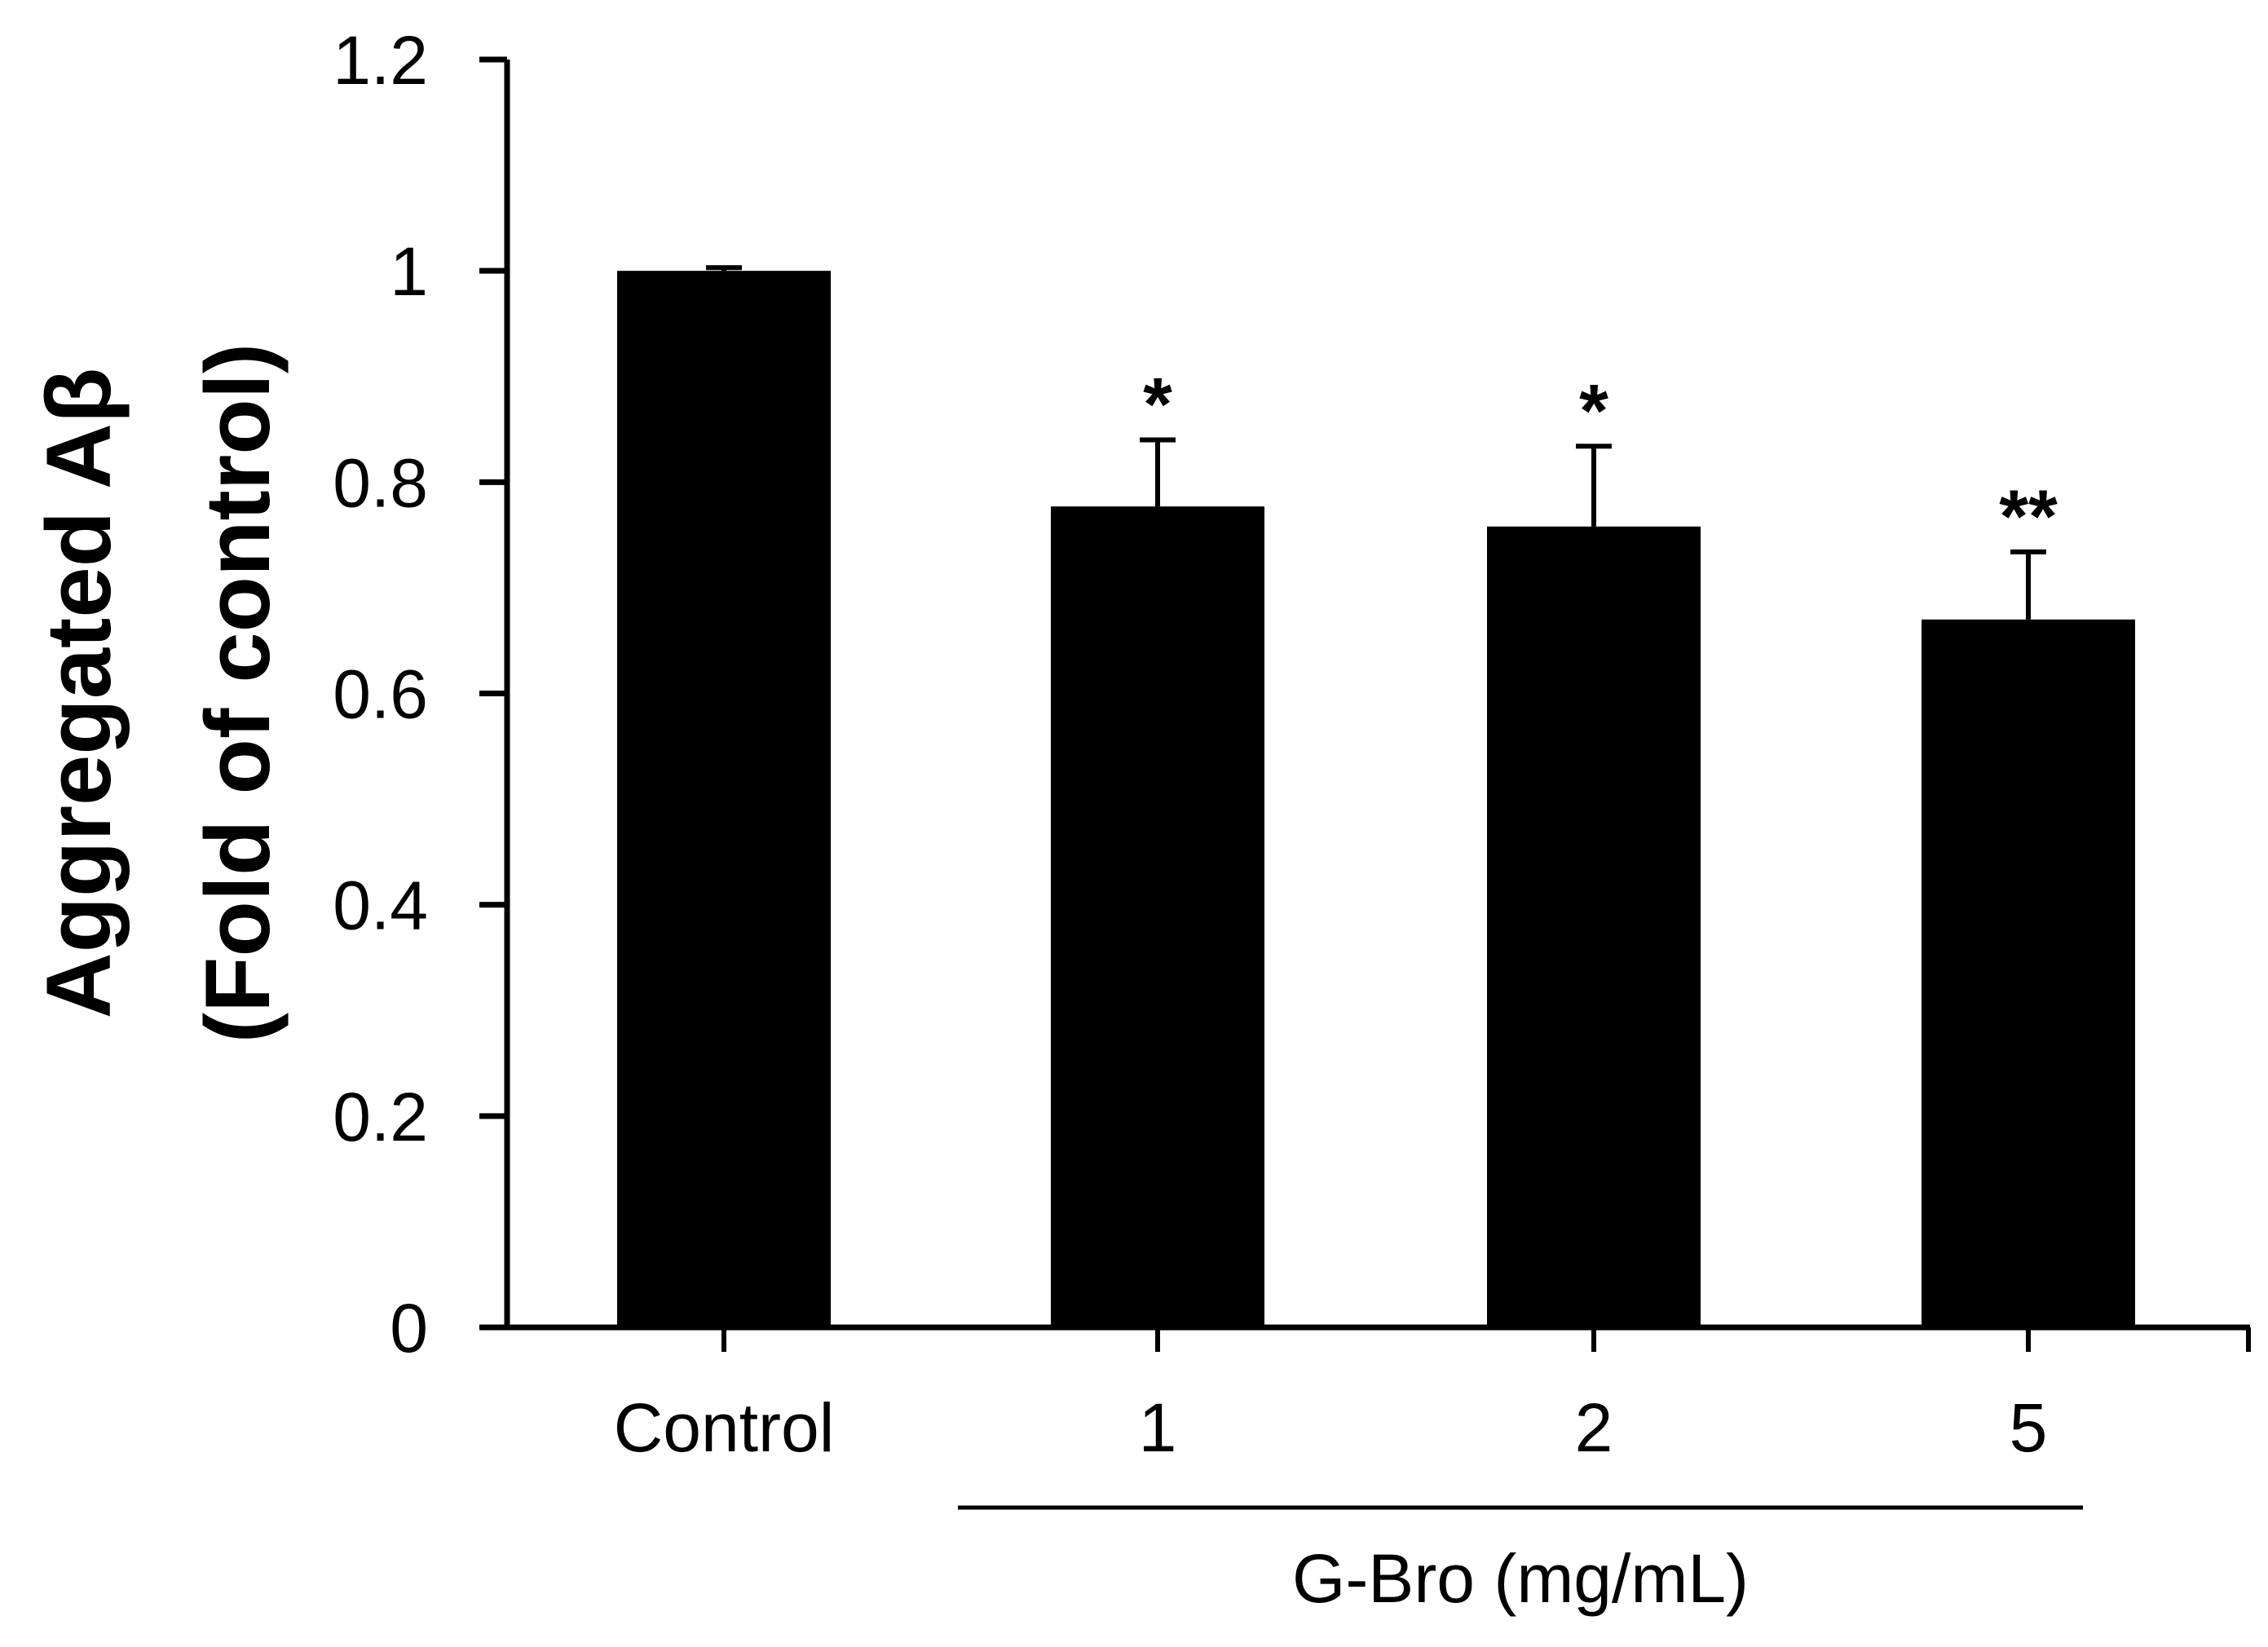  I want to click on significance-layer: * ***, so click(1600, 461).